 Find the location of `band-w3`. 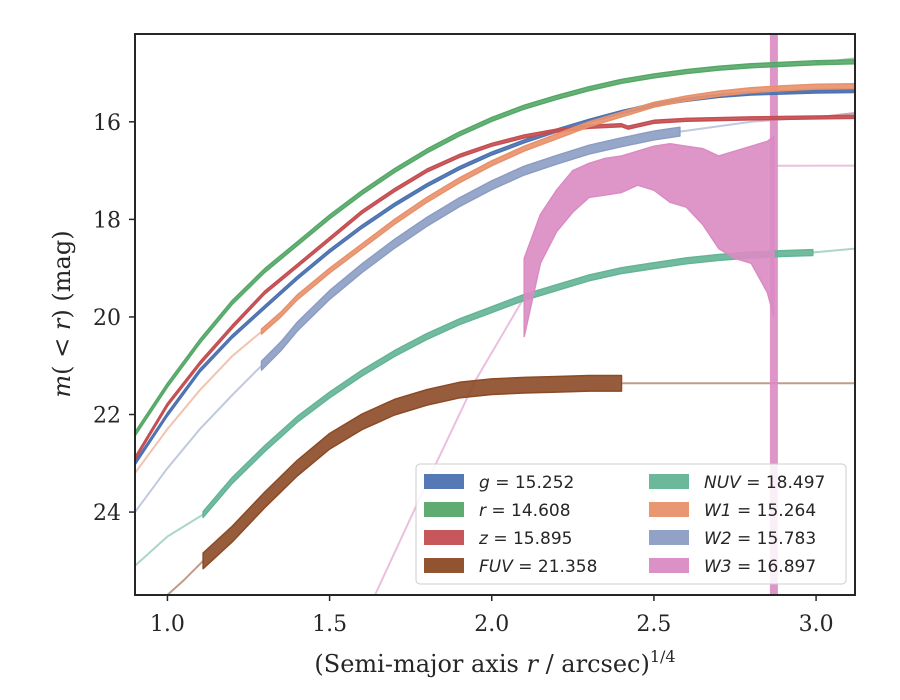

band-w3 is located at coordinates (649, 236).